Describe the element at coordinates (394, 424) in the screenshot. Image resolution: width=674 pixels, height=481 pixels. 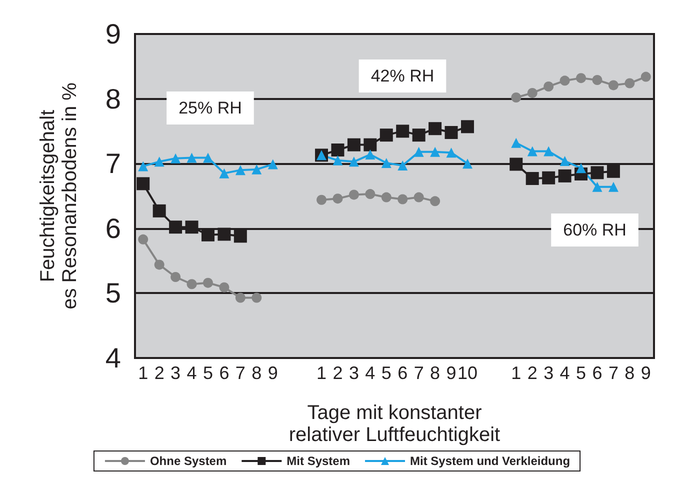
I see `x-axis-title: Tage mit konstanter relativer Luftfeuchtigkeit` at that location.